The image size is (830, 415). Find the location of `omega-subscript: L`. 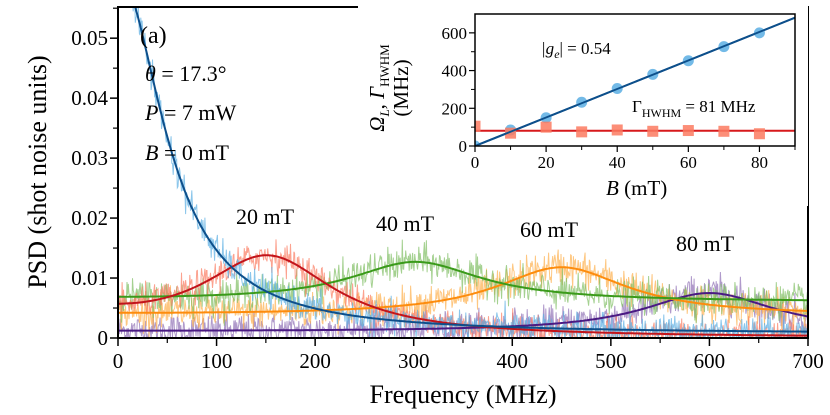

omega-subscript: L is located at coordinates (384, 113).